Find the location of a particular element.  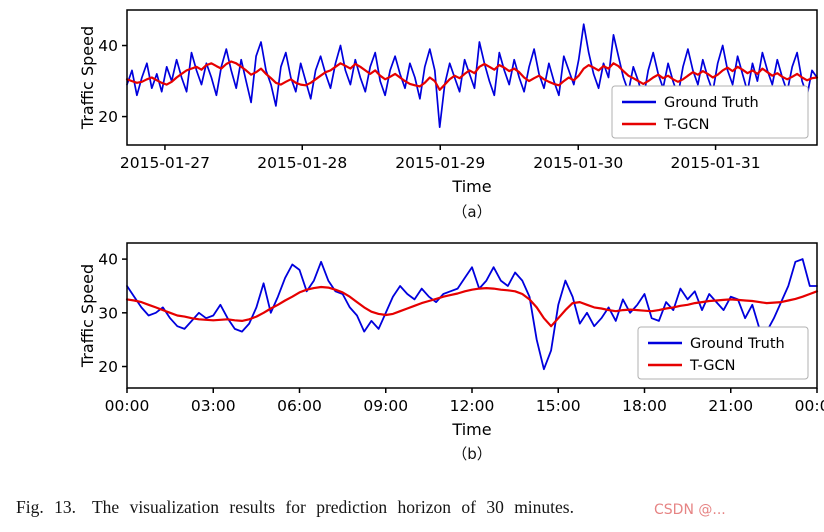

x-tick-label: 03:00 is located at coordinates (213, 406).